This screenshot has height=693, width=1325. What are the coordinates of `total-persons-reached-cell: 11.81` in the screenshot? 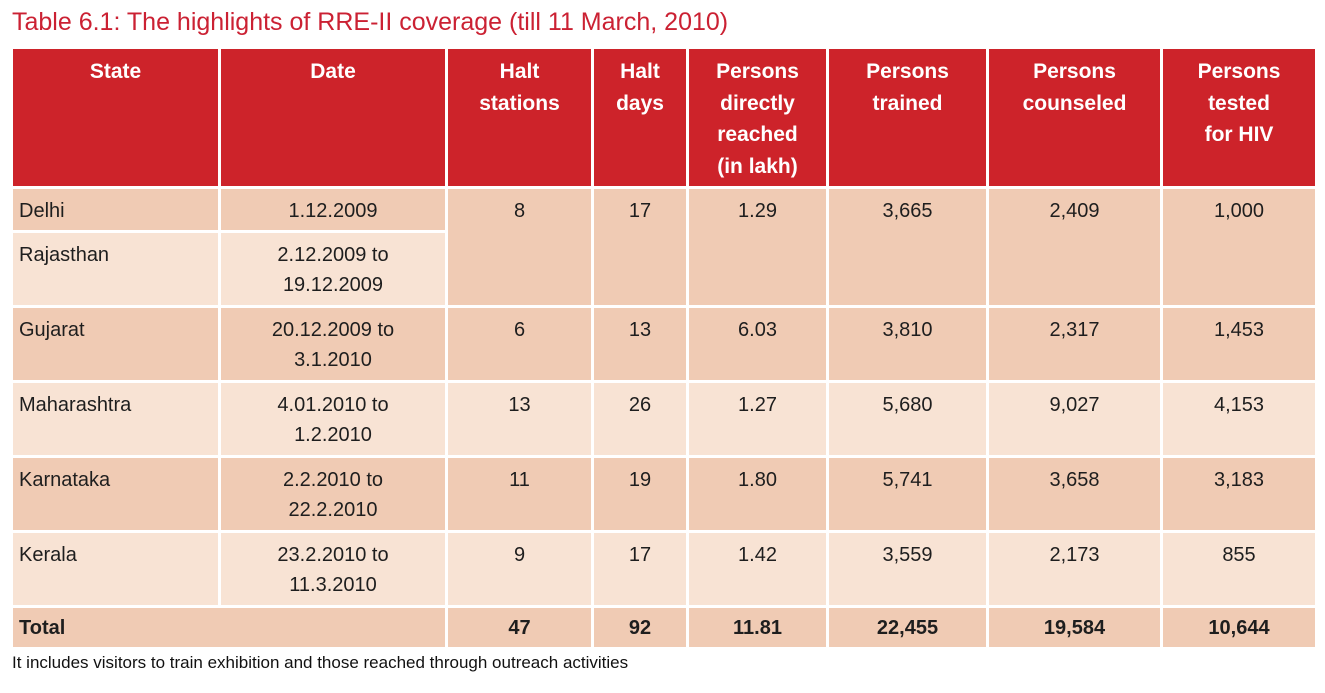 It's located at (757, 627).